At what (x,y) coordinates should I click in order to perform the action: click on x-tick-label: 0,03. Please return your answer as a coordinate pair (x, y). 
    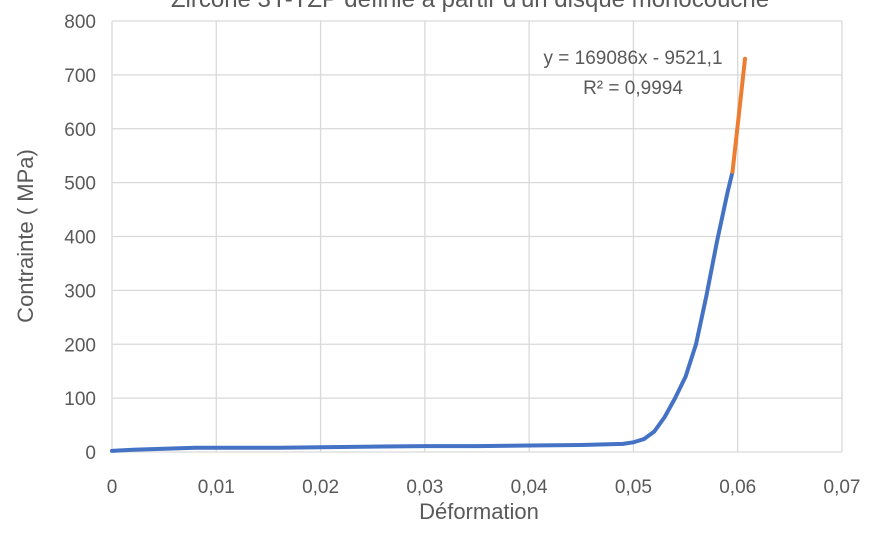
    Looking at the image, I should click on (424, 487).